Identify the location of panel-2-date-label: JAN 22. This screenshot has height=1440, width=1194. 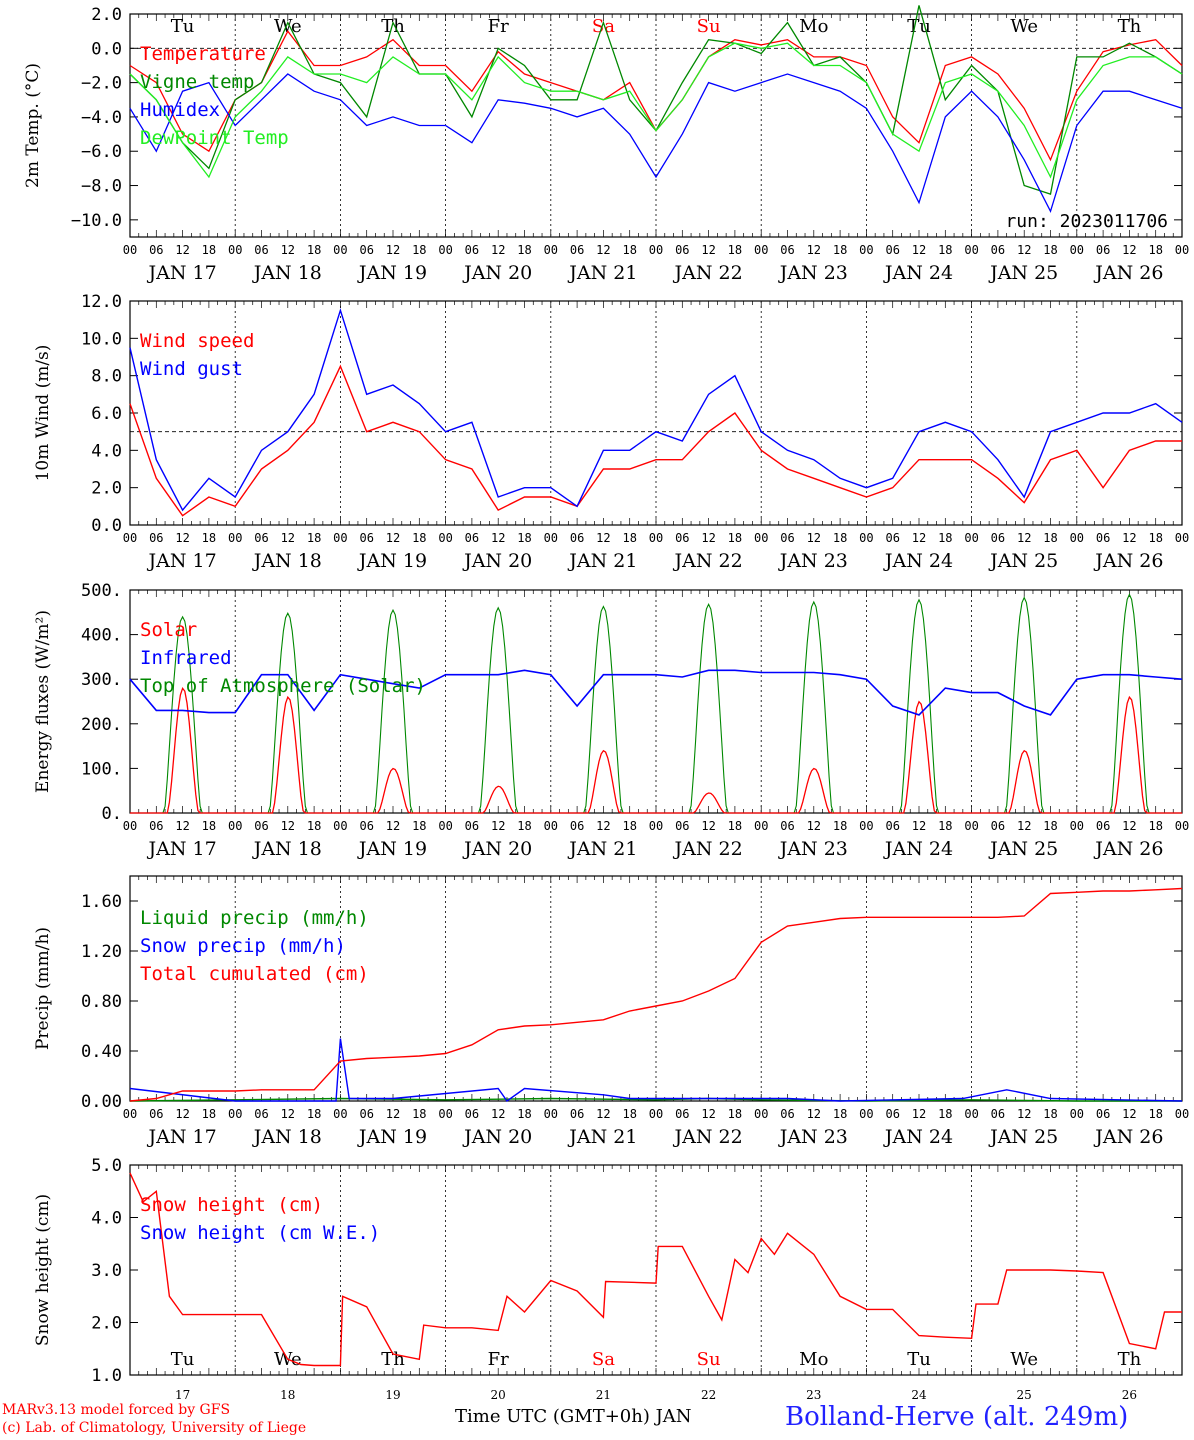
(708, 561).